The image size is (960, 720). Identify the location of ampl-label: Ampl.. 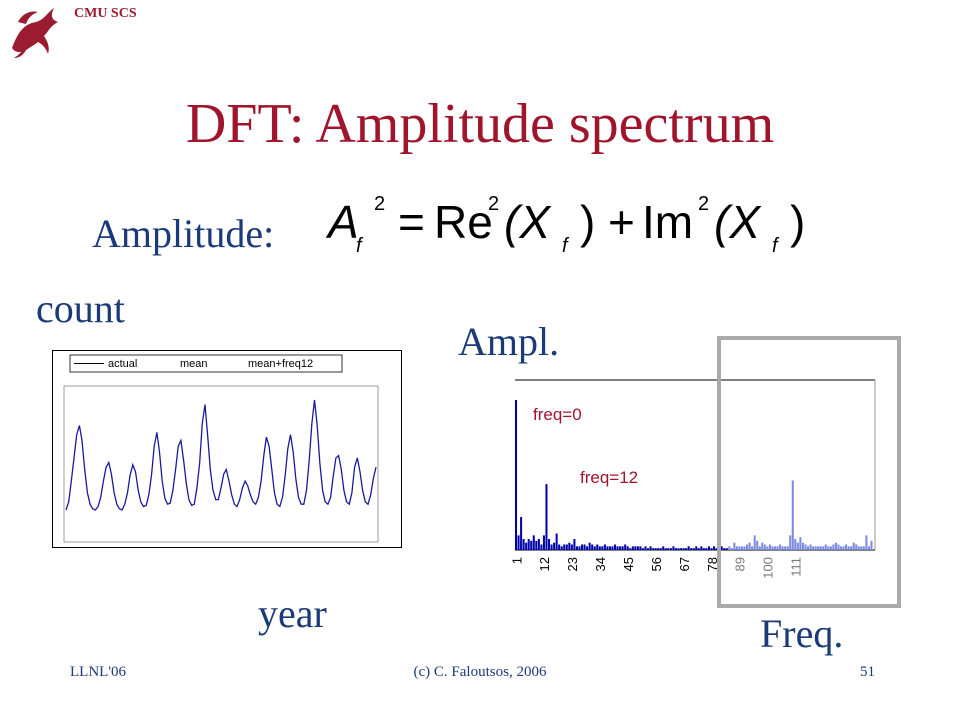
(509, 341).